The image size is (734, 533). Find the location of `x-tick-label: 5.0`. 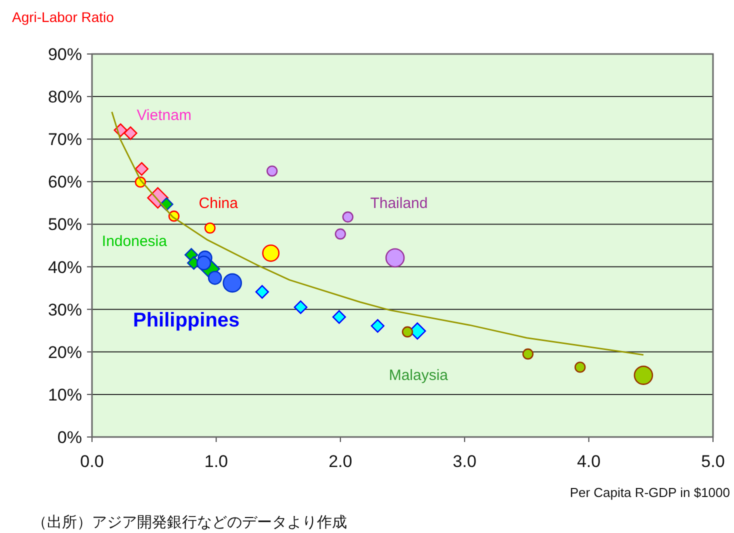

x-tick-label: 5.0 is located at coordinates (713, 461).